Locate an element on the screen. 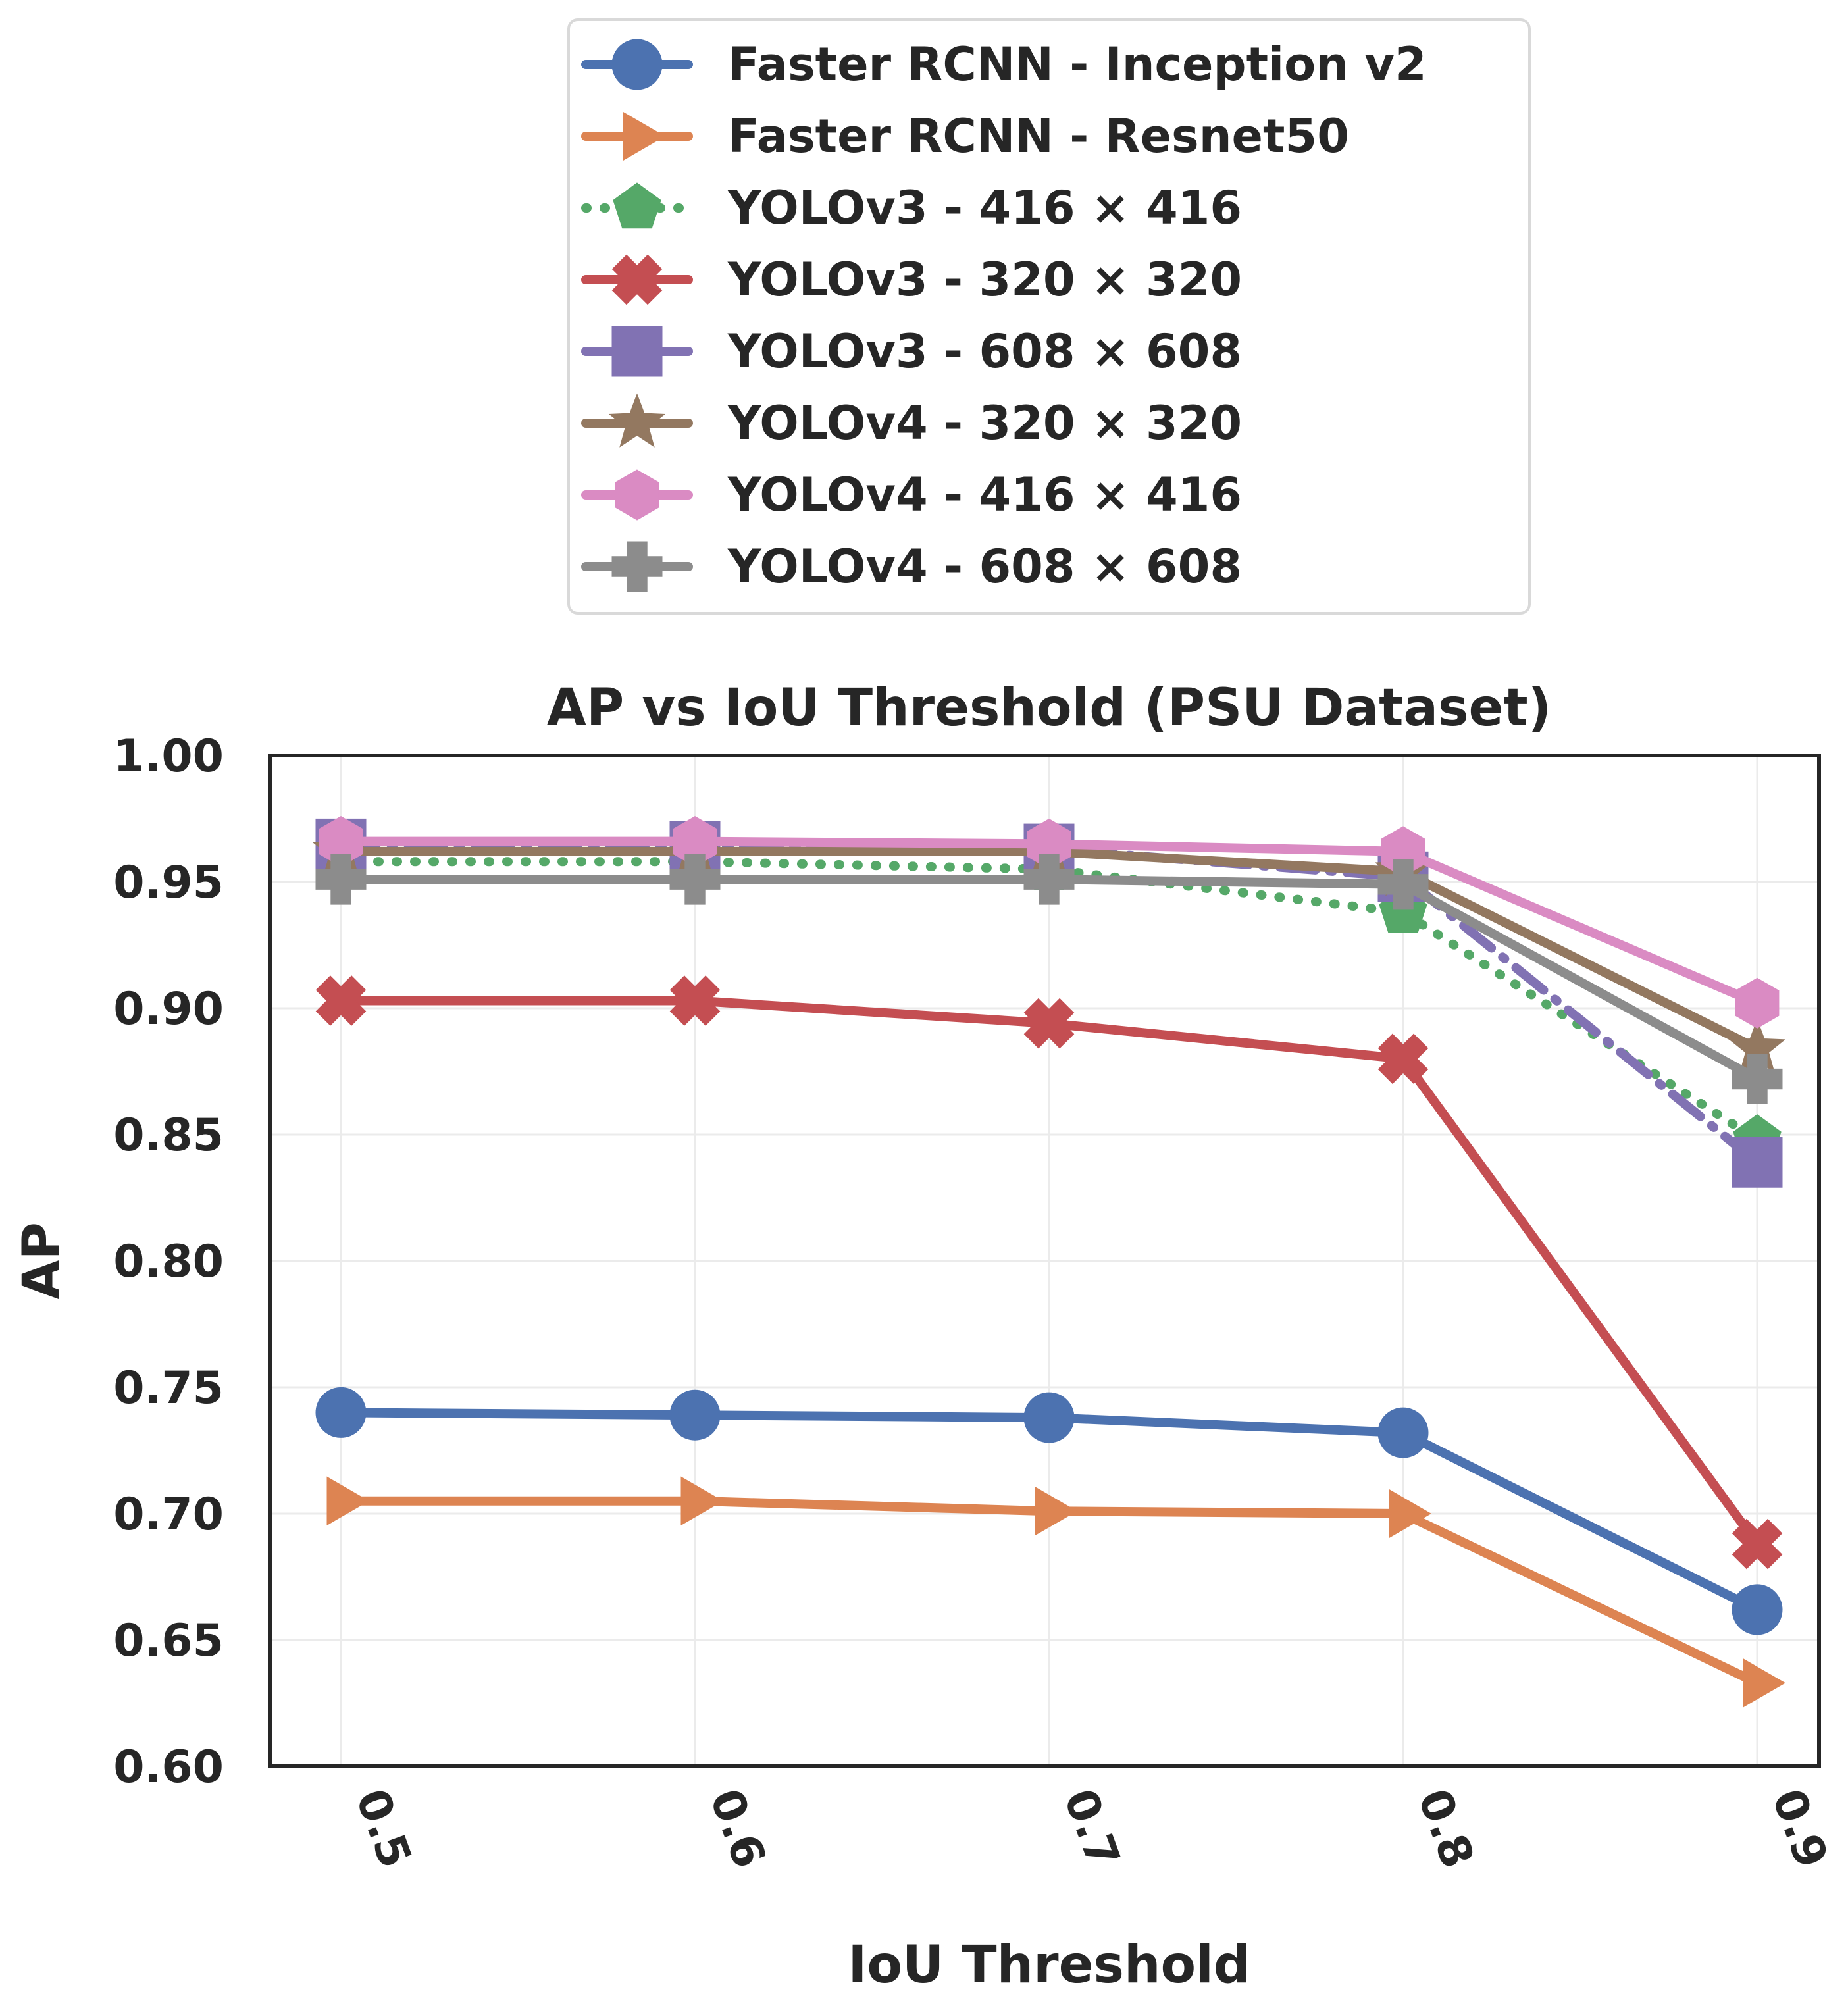 The height and width of the screenshot is (1998, 1848). legend-entry-0: Faster RCNN - Inception v2 is located at coordinates (1004, 64).